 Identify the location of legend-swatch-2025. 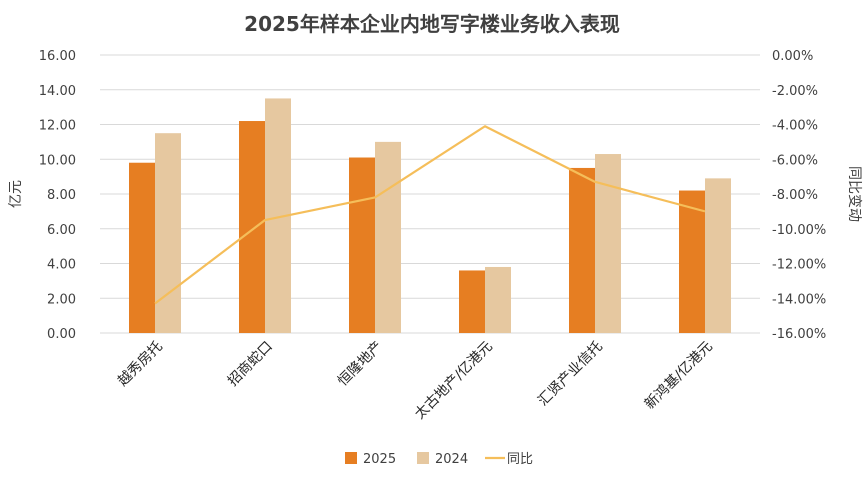
(351, 458).